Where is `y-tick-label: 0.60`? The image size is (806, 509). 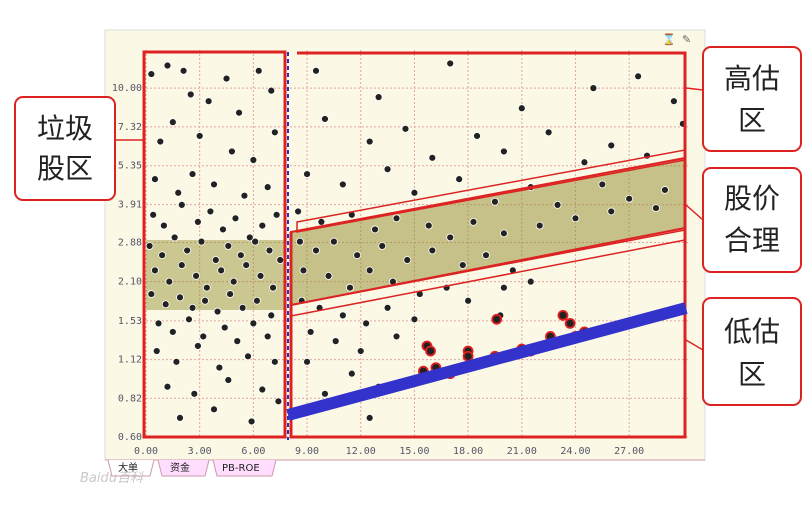
y-tick-label: 0.60 is located at coordinates (130, 437).